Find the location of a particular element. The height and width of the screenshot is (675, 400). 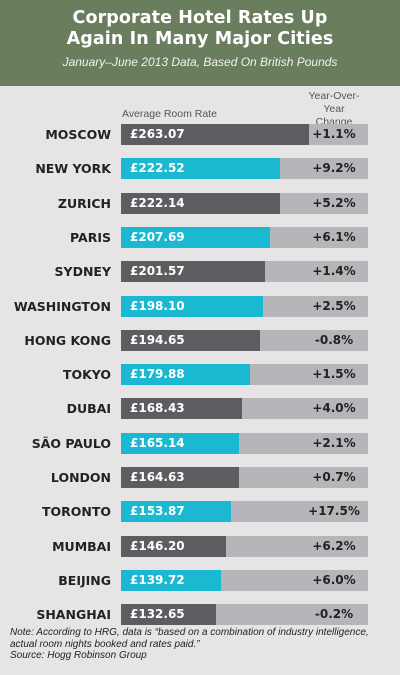

yoy-change-value: +1.1% is located at coordinates (334, 134).